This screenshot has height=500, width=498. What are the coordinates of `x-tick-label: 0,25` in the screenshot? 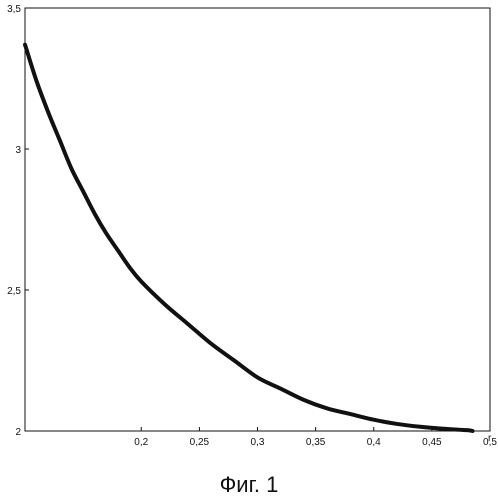 It's located at (200, 442).